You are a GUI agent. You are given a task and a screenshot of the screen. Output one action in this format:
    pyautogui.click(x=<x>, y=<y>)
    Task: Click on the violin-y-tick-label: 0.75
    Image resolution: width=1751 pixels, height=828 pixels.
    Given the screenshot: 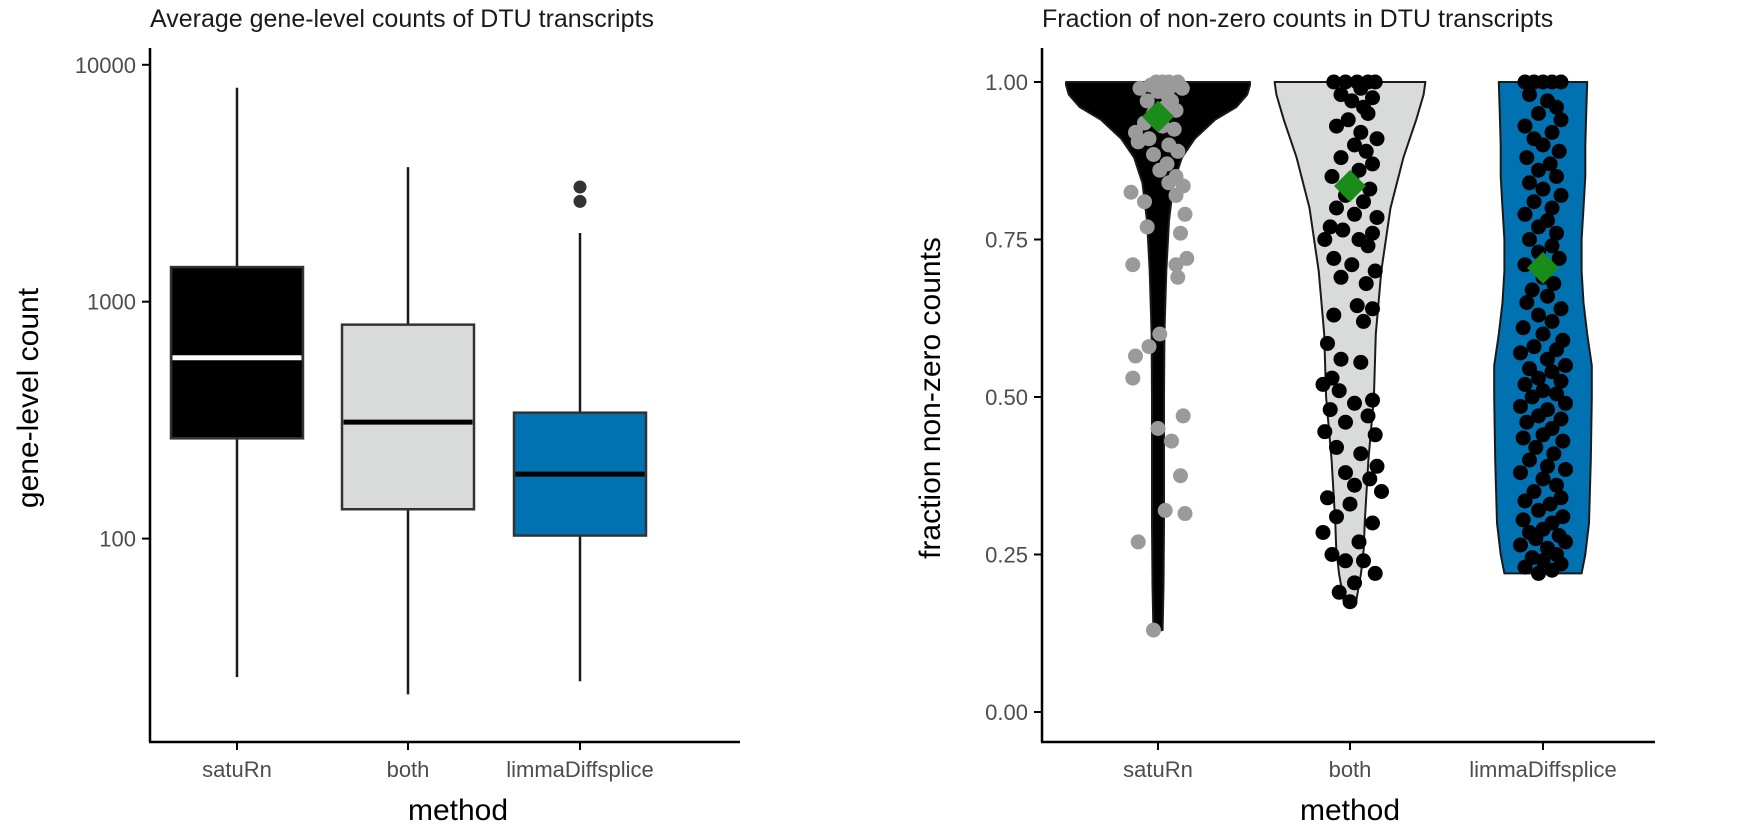 What is the action you would take?
    pyautogui.click(x=1006, y=240)
    